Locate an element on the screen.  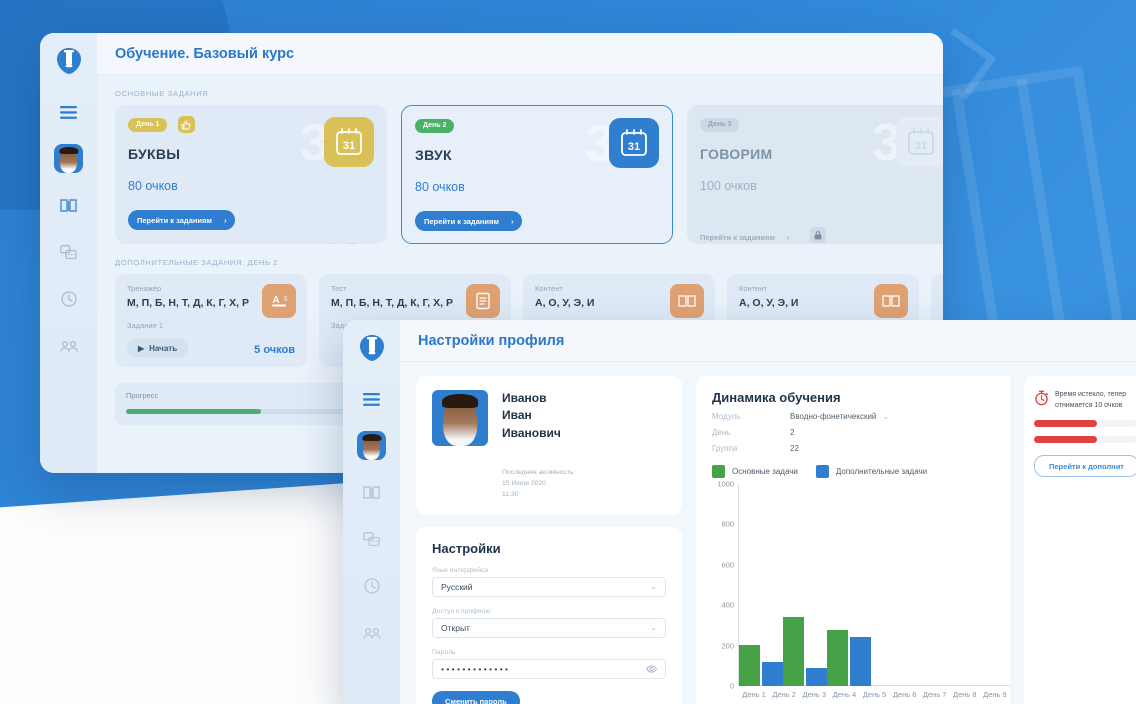
card-title: ЗВУК is located at coordinates (433, 155).